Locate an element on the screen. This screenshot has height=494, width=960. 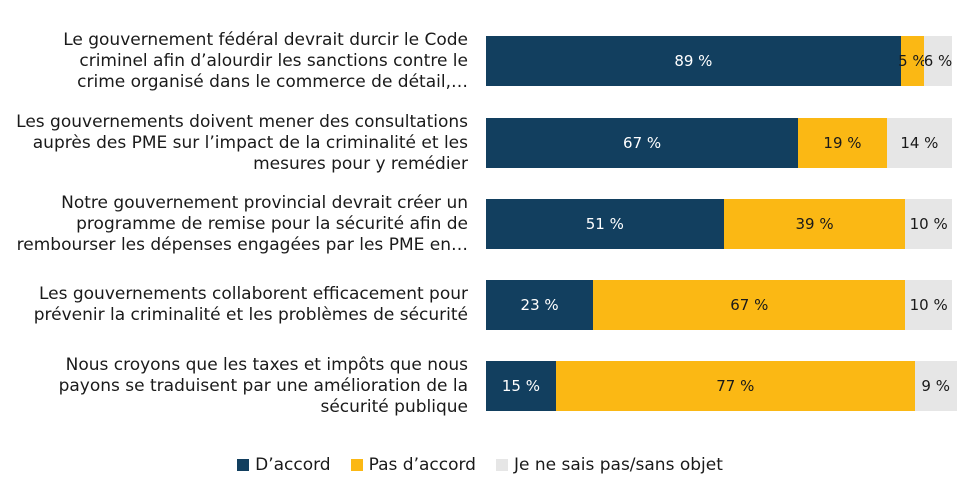
data-label-agree: 51 % is located at coordinates (604, 224).